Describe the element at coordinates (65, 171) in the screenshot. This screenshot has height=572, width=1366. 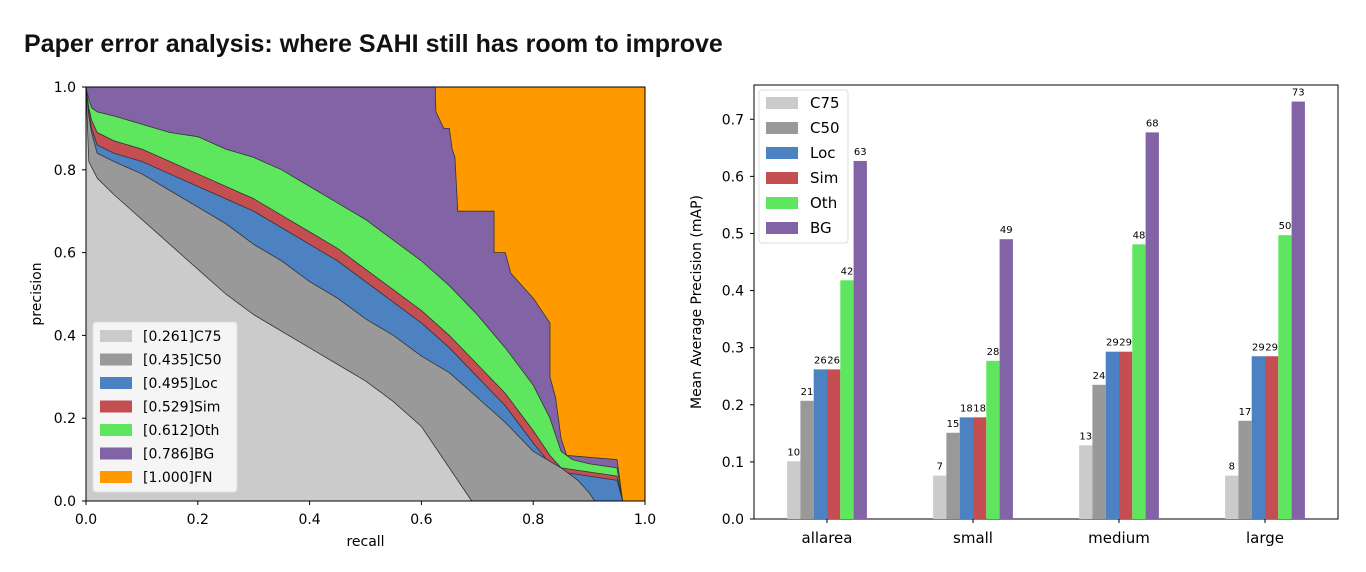
I see `y-tick-label: 0.8` at that location.